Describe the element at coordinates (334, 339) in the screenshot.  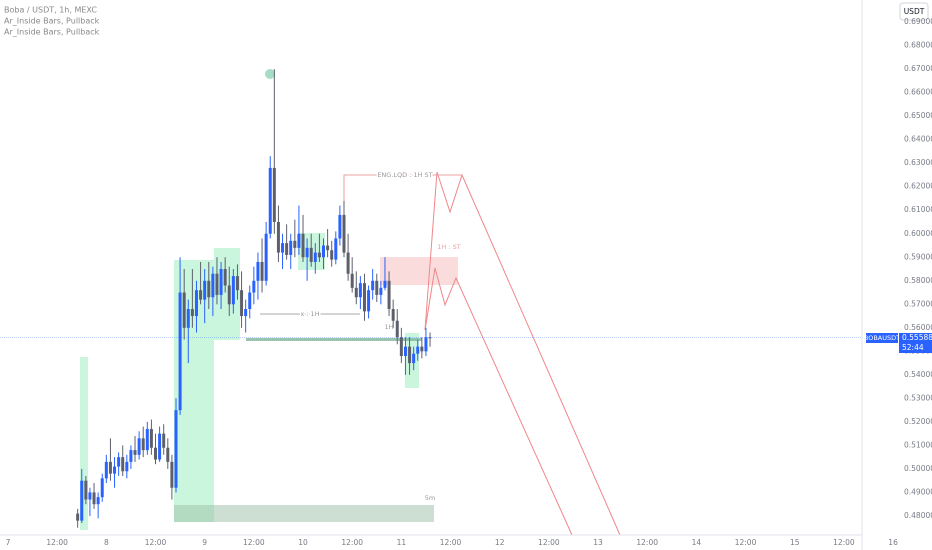
I see `level-line` at that location.